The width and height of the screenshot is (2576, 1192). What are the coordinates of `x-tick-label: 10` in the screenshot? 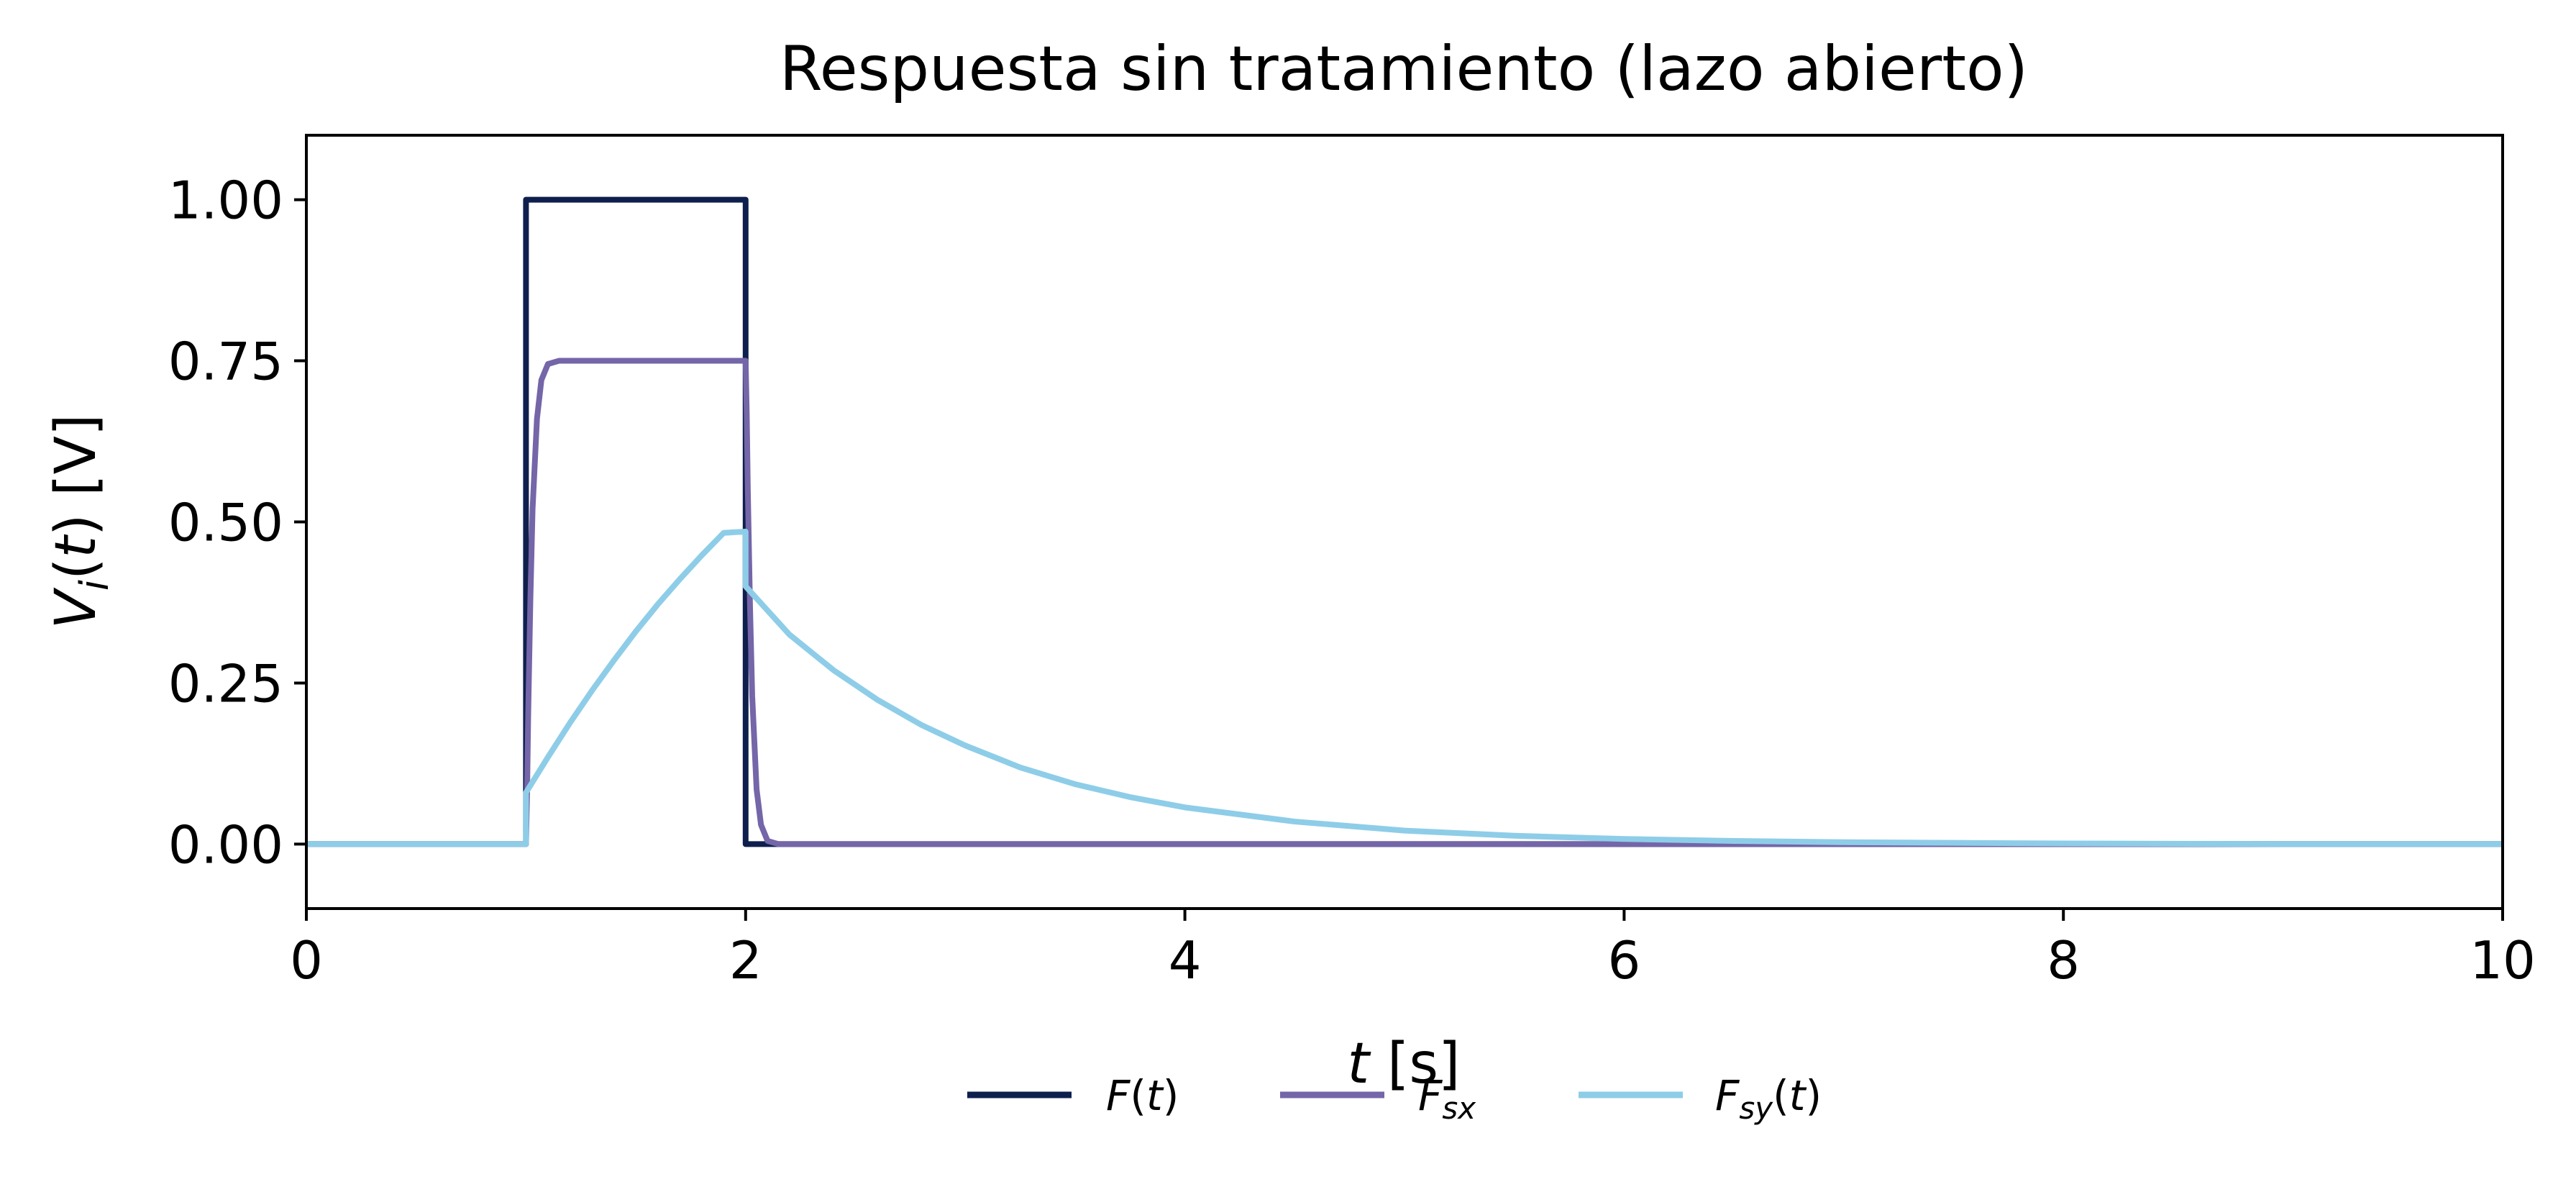 It's located at (2503, 960).